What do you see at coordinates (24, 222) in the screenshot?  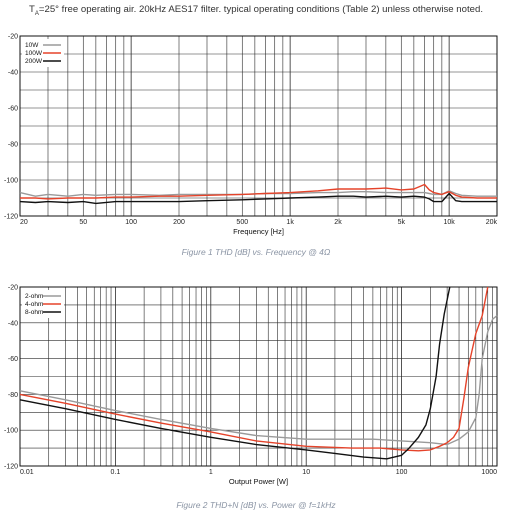 I see `chart1-xtick-0: 20` at bounding box center [24, 222].